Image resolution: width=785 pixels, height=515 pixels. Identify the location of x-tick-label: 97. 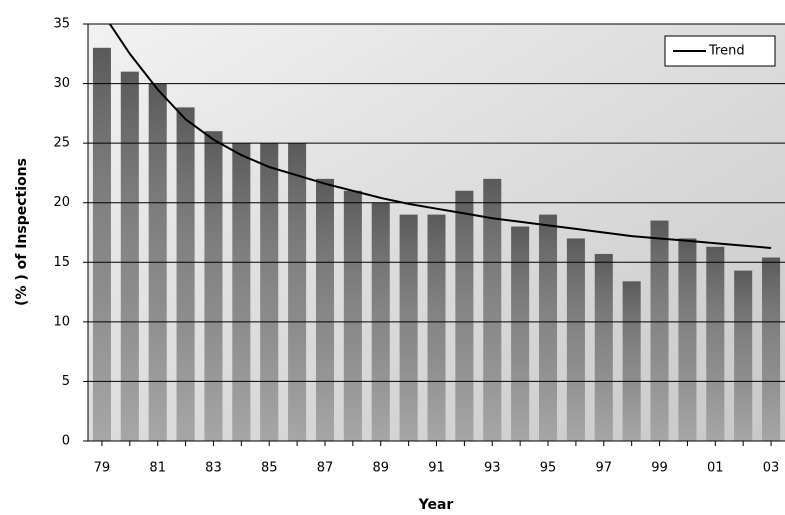
(604, 468).